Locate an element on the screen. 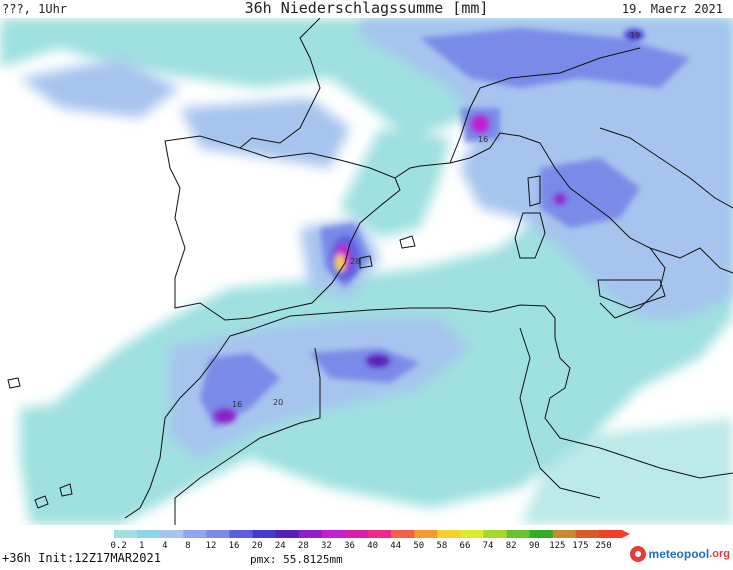  legend-tick-label: 82 is located at coordinates (511, 546).